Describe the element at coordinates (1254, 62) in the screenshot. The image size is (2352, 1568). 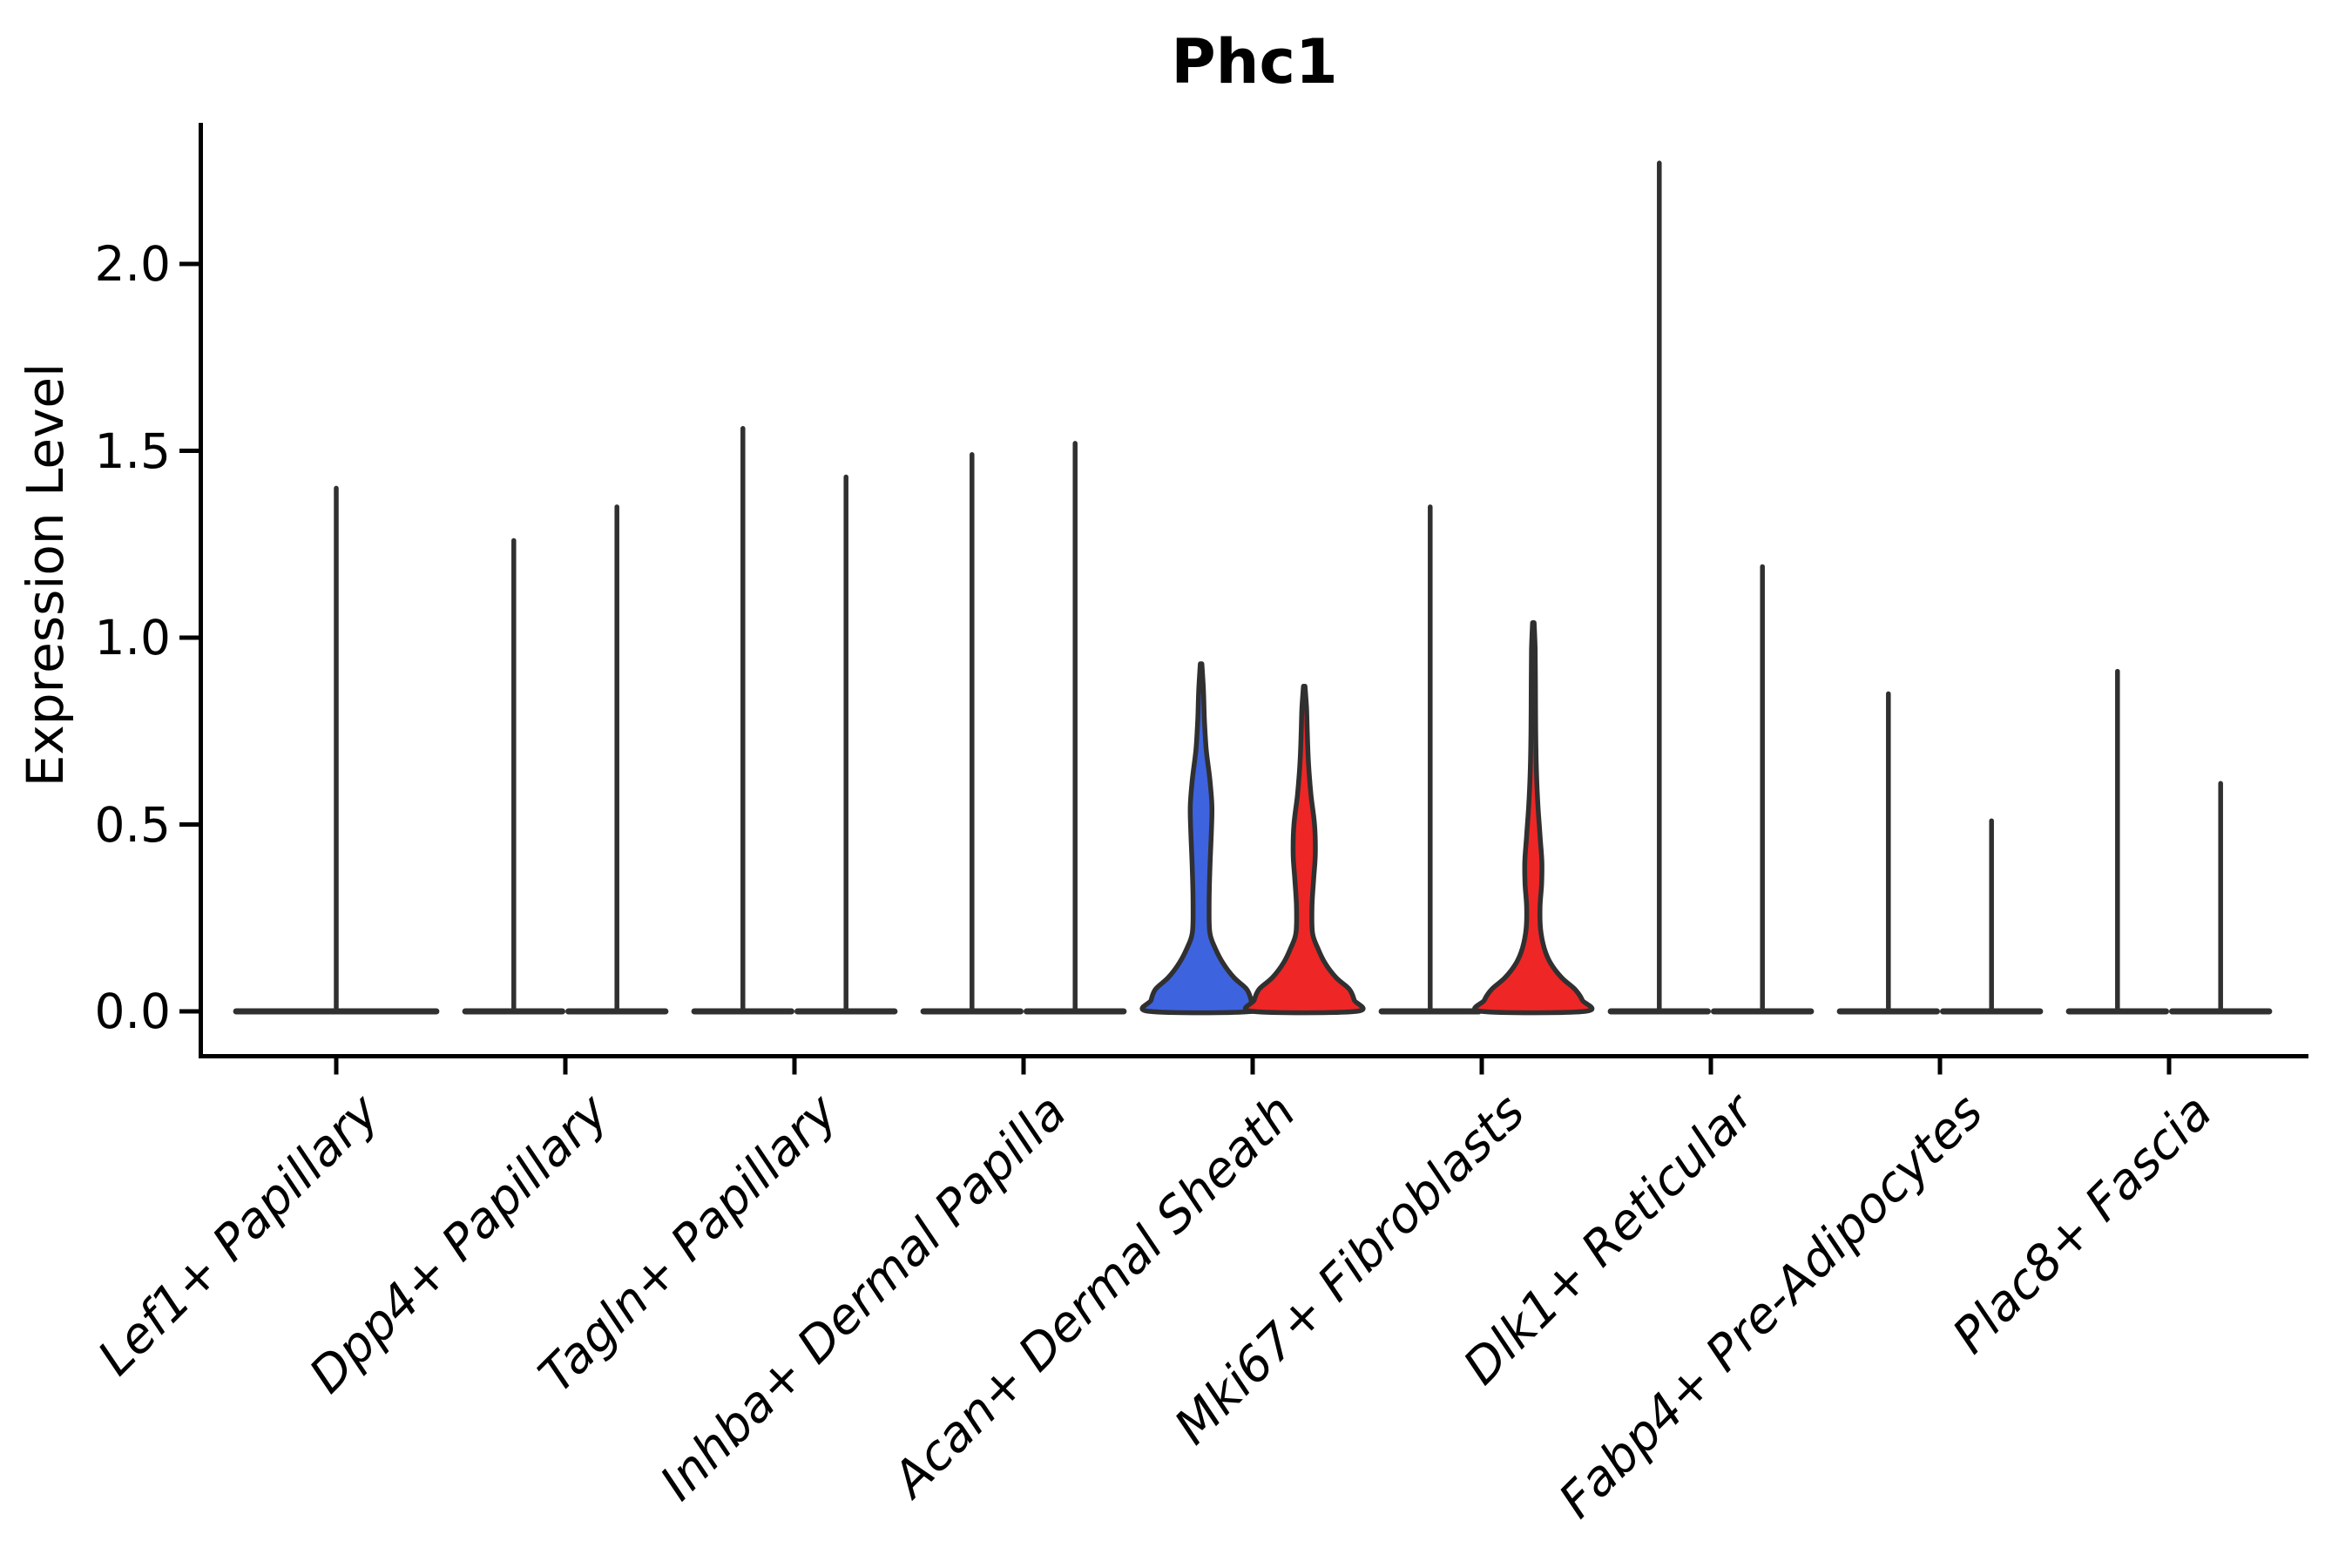
I see `chart-title: Phc1` at that location.